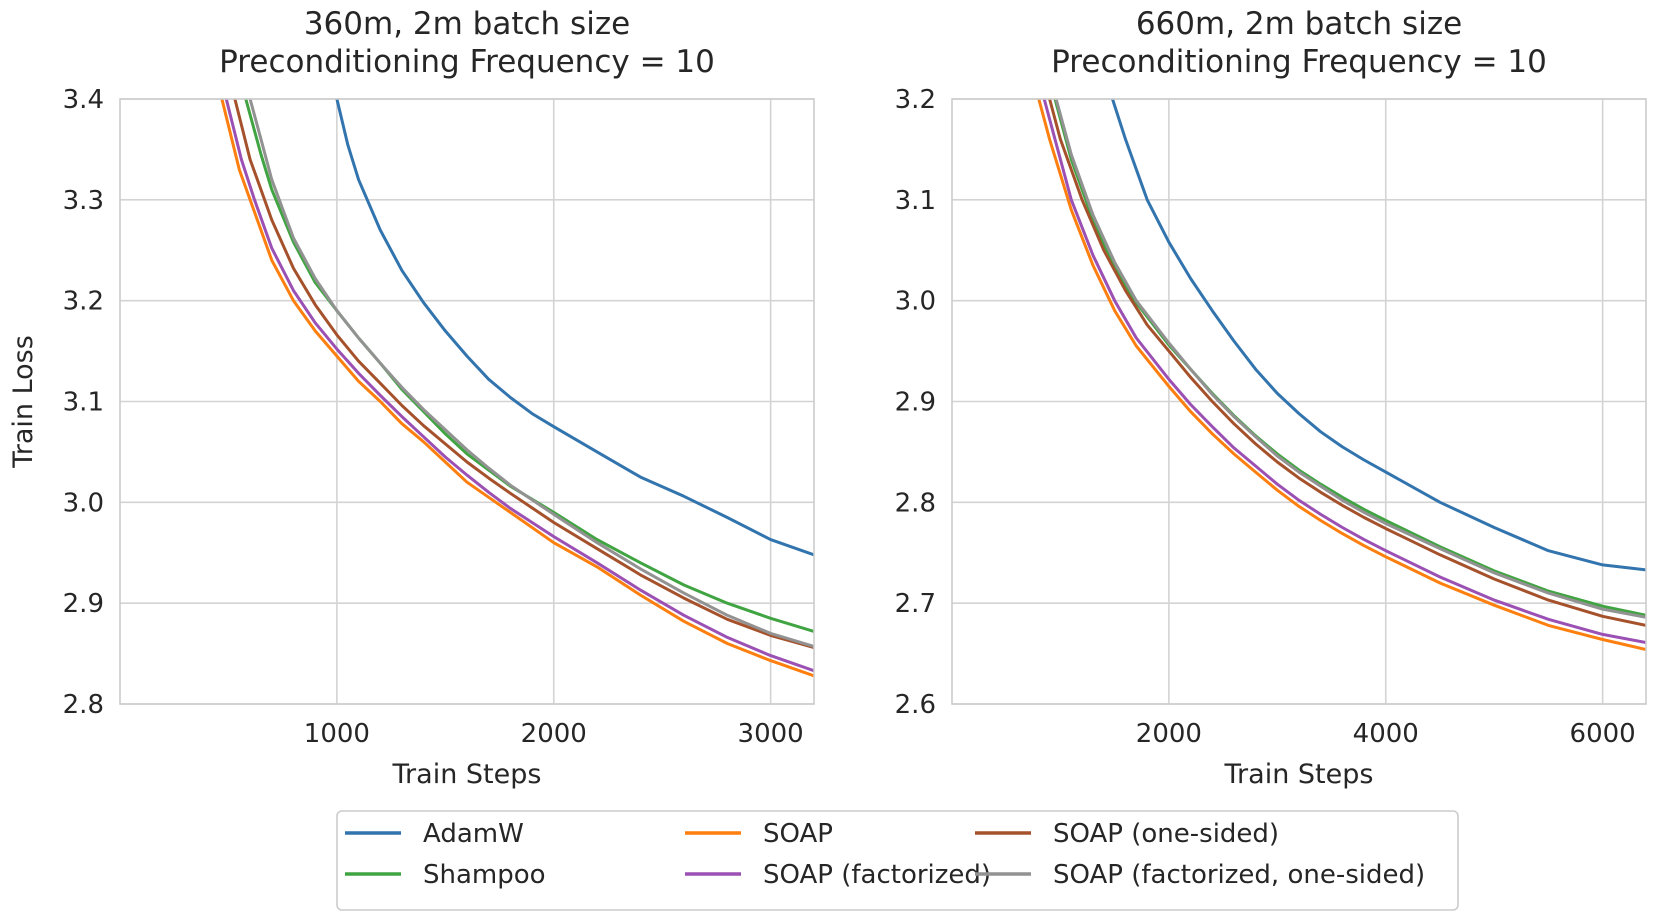 Image resolution: width=1661 pixels, height=915 pixels. What do you see at coordinates (574, 328) in the screenshot?
I see `series-line-adamw` at bounding box center [574, 328].